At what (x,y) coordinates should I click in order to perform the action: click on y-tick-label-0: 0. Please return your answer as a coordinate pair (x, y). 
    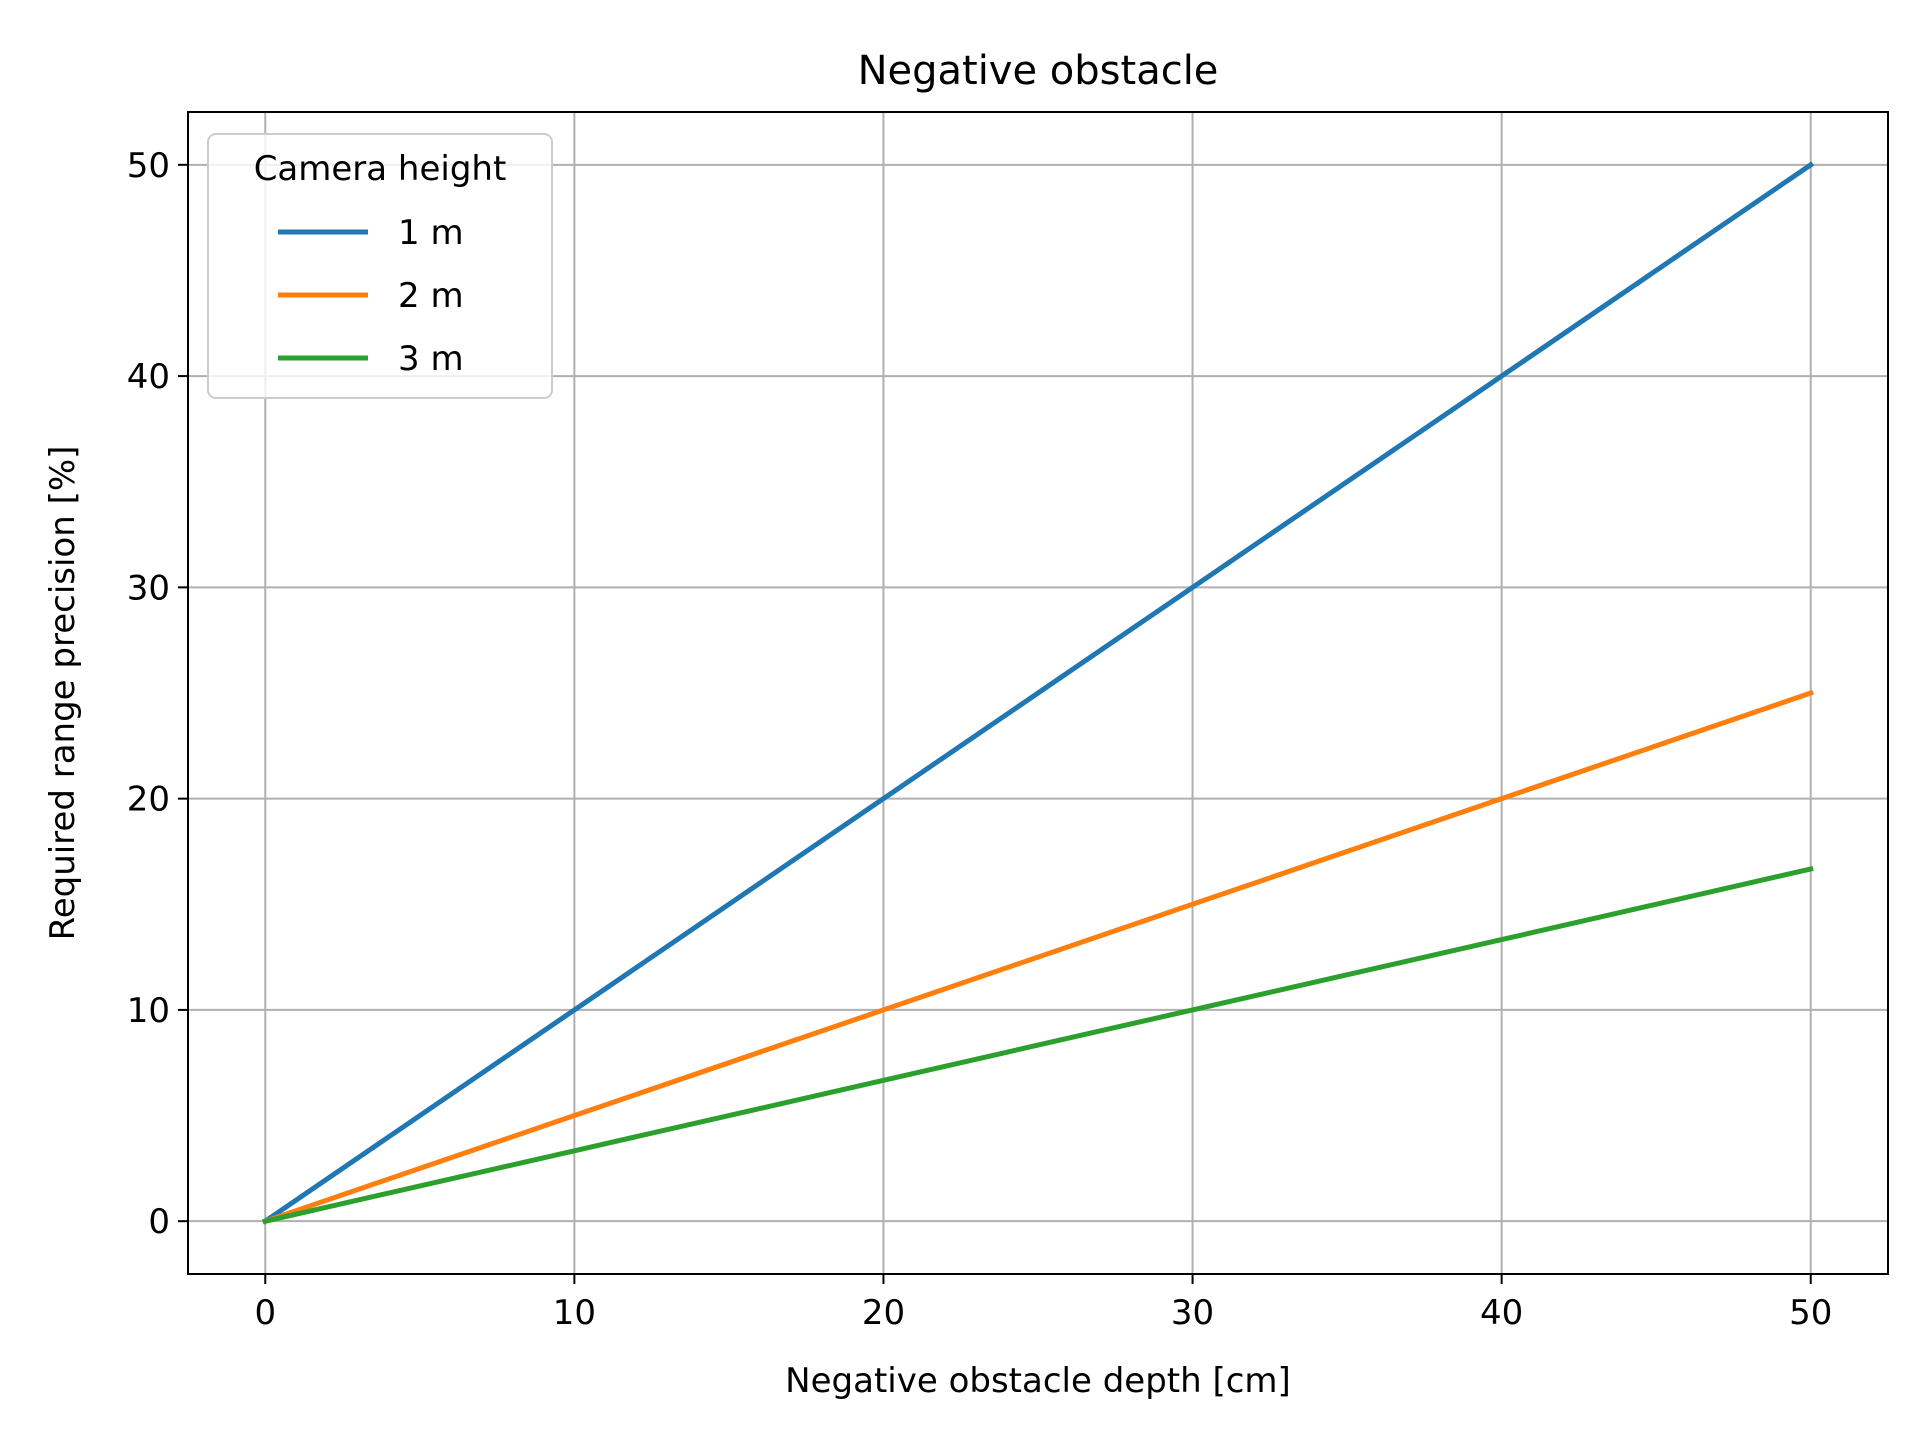
    Looking at the image, I should click on (159, 1222).